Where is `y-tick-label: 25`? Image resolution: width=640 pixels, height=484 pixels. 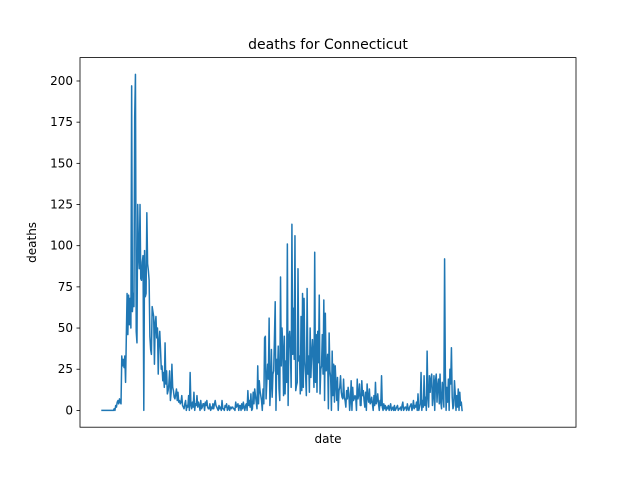
y-tick-label: 25 is located at coordinates (65, 369).